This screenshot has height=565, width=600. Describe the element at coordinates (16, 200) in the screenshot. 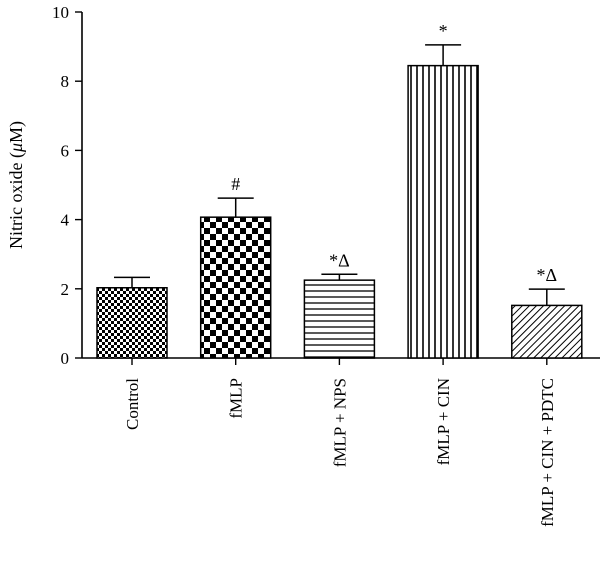

I see `y-axis-title-main: Nitric oxide (` at that location.